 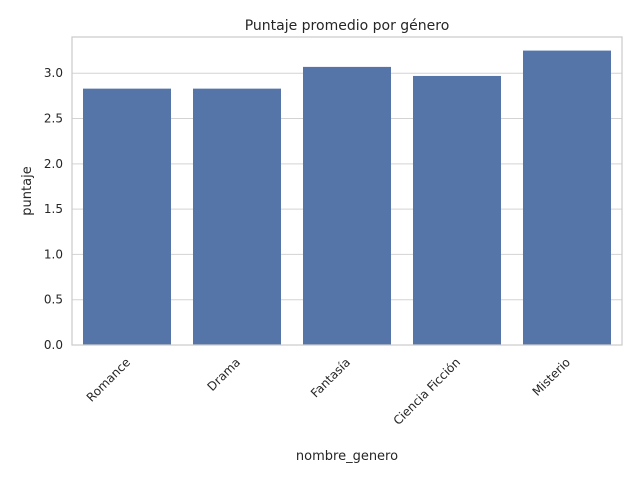 I want to click on y-tick-label: 0.5, so click(x=53, y=300).